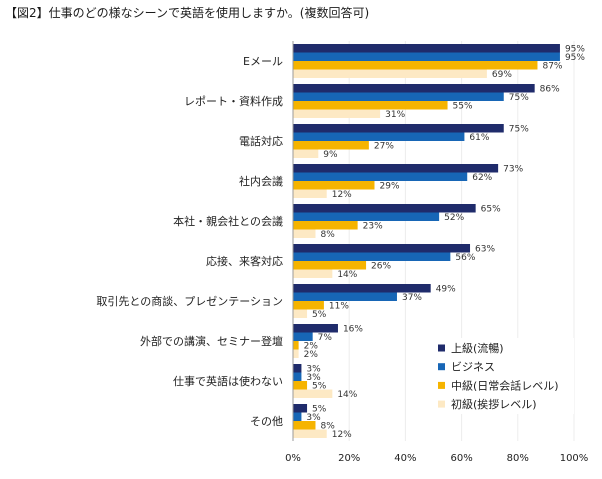  What do you see at coordinates (385, 186) in the screenshot?
I see `data-label-value: 29` at bounding box center [385, 186].